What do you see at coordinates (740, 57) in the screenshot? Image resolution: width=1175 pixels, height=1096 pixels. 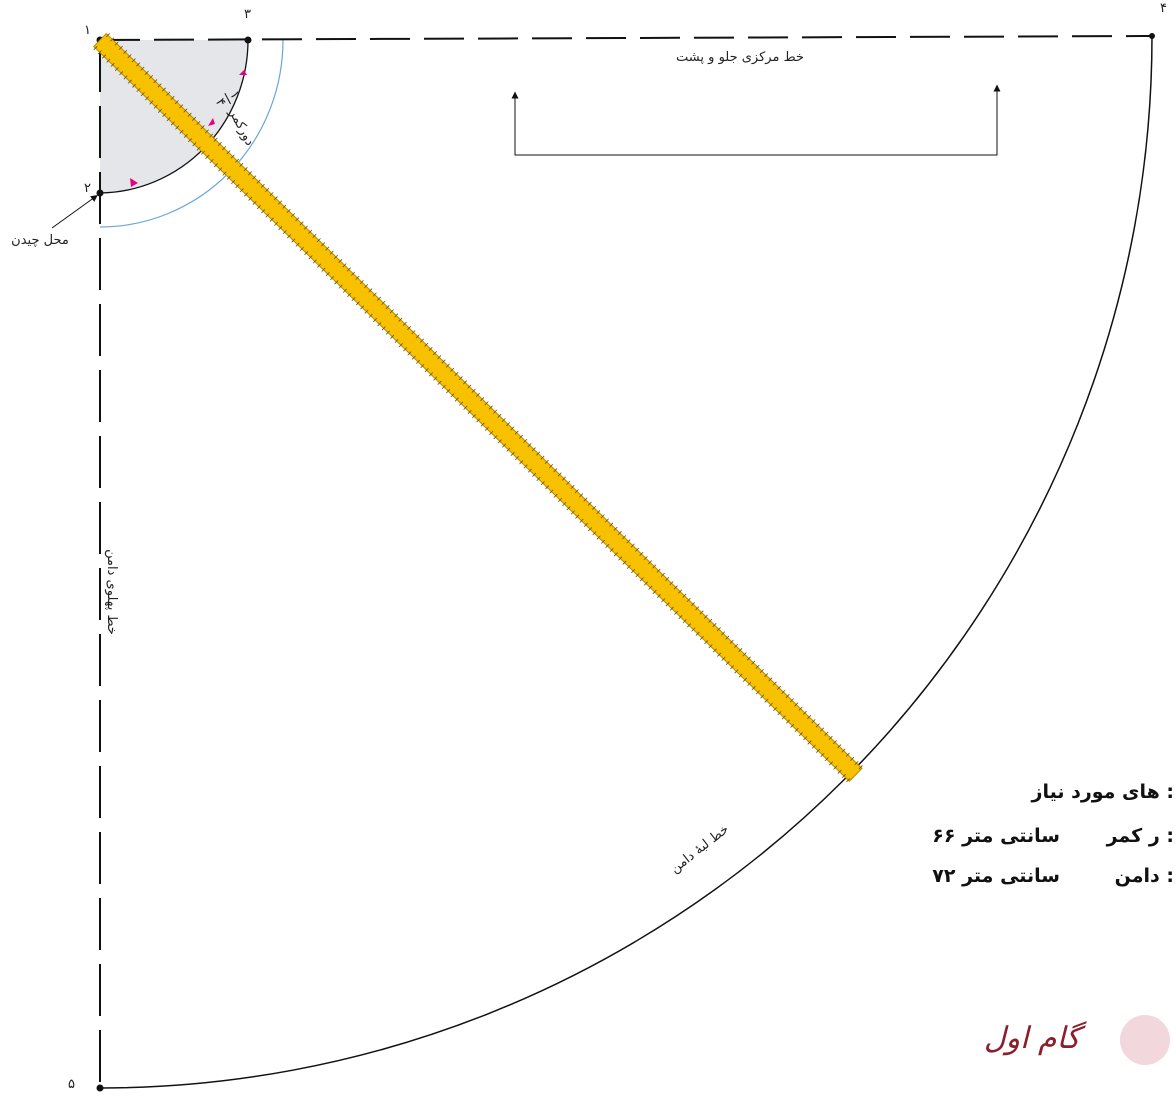 I see `center-line-label: خط مرکزی جلو و پشت` at bounding box center [740, 57].